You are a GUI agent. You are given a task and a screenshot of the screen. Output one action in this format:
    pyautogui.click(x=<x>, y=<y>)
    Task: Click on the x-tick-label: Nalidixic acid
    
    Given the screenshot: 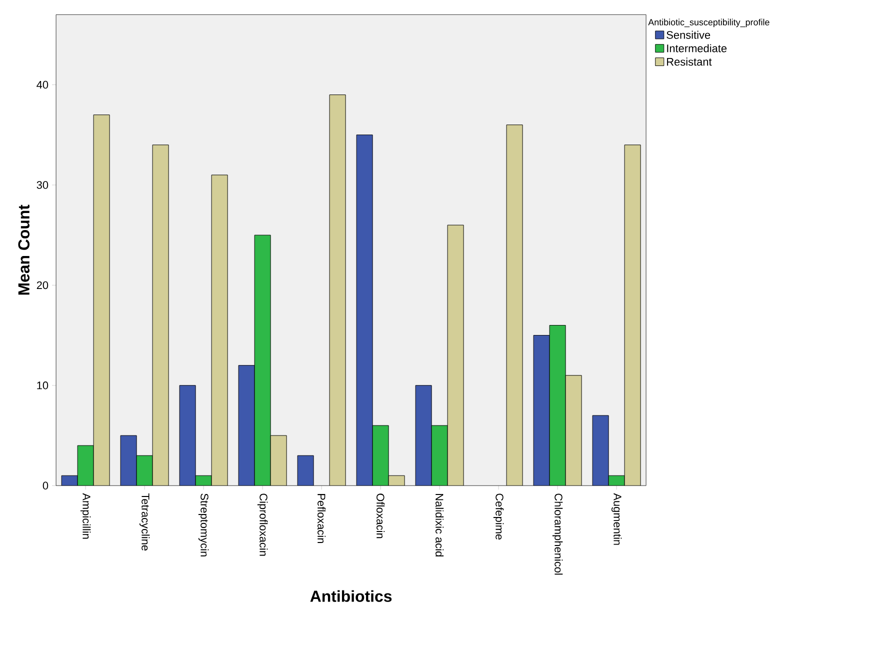 What is the action you would take?
    pyautogui.click(x=440, y=525)
    